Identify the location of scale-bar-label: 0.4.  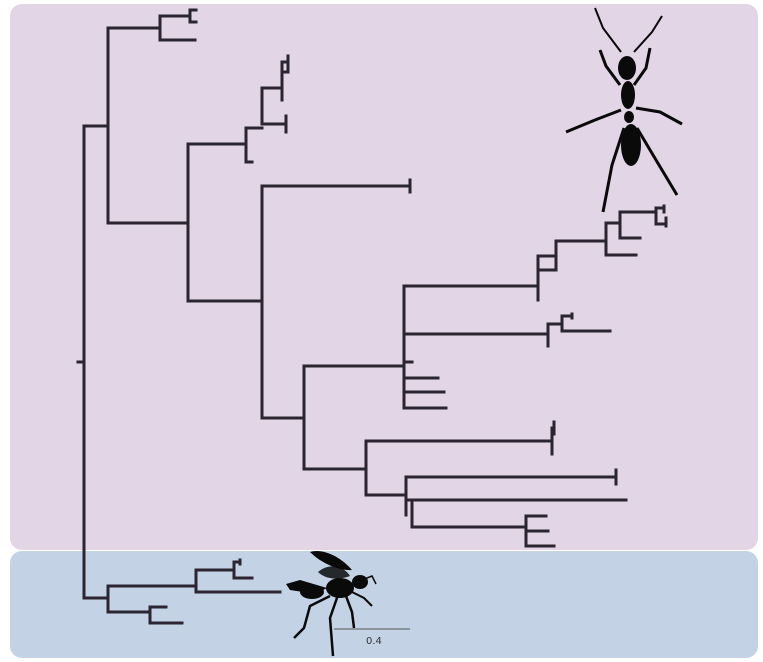
(374, 641).